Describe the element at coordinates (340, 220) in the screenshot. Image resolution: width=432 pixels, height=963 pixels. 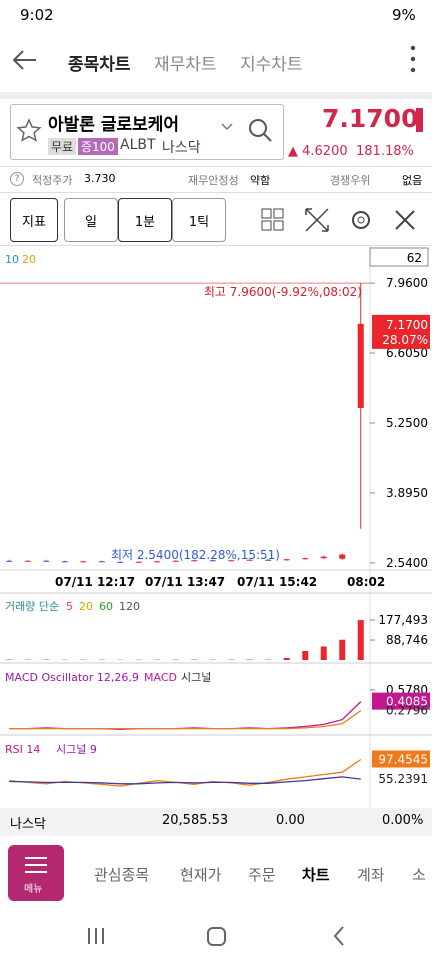
I see `chart-tools` at that location.